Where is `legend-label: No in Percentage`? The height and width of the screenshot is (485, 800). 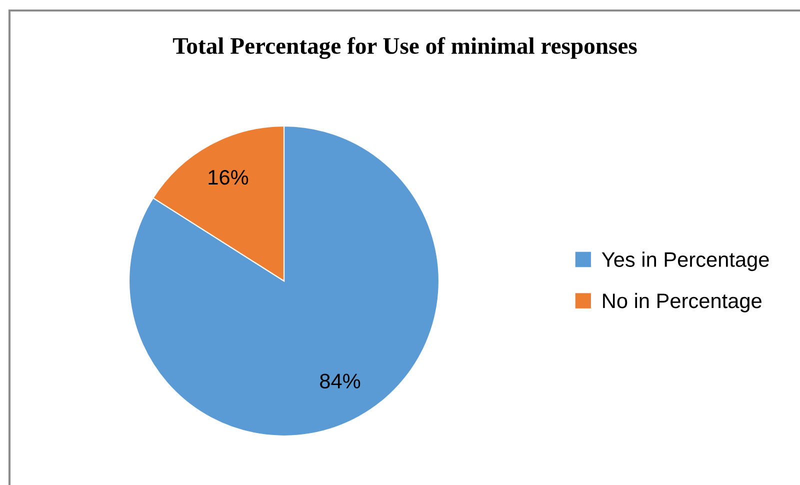
legend-label: No in Percentage is located at coordinates (682, 302).